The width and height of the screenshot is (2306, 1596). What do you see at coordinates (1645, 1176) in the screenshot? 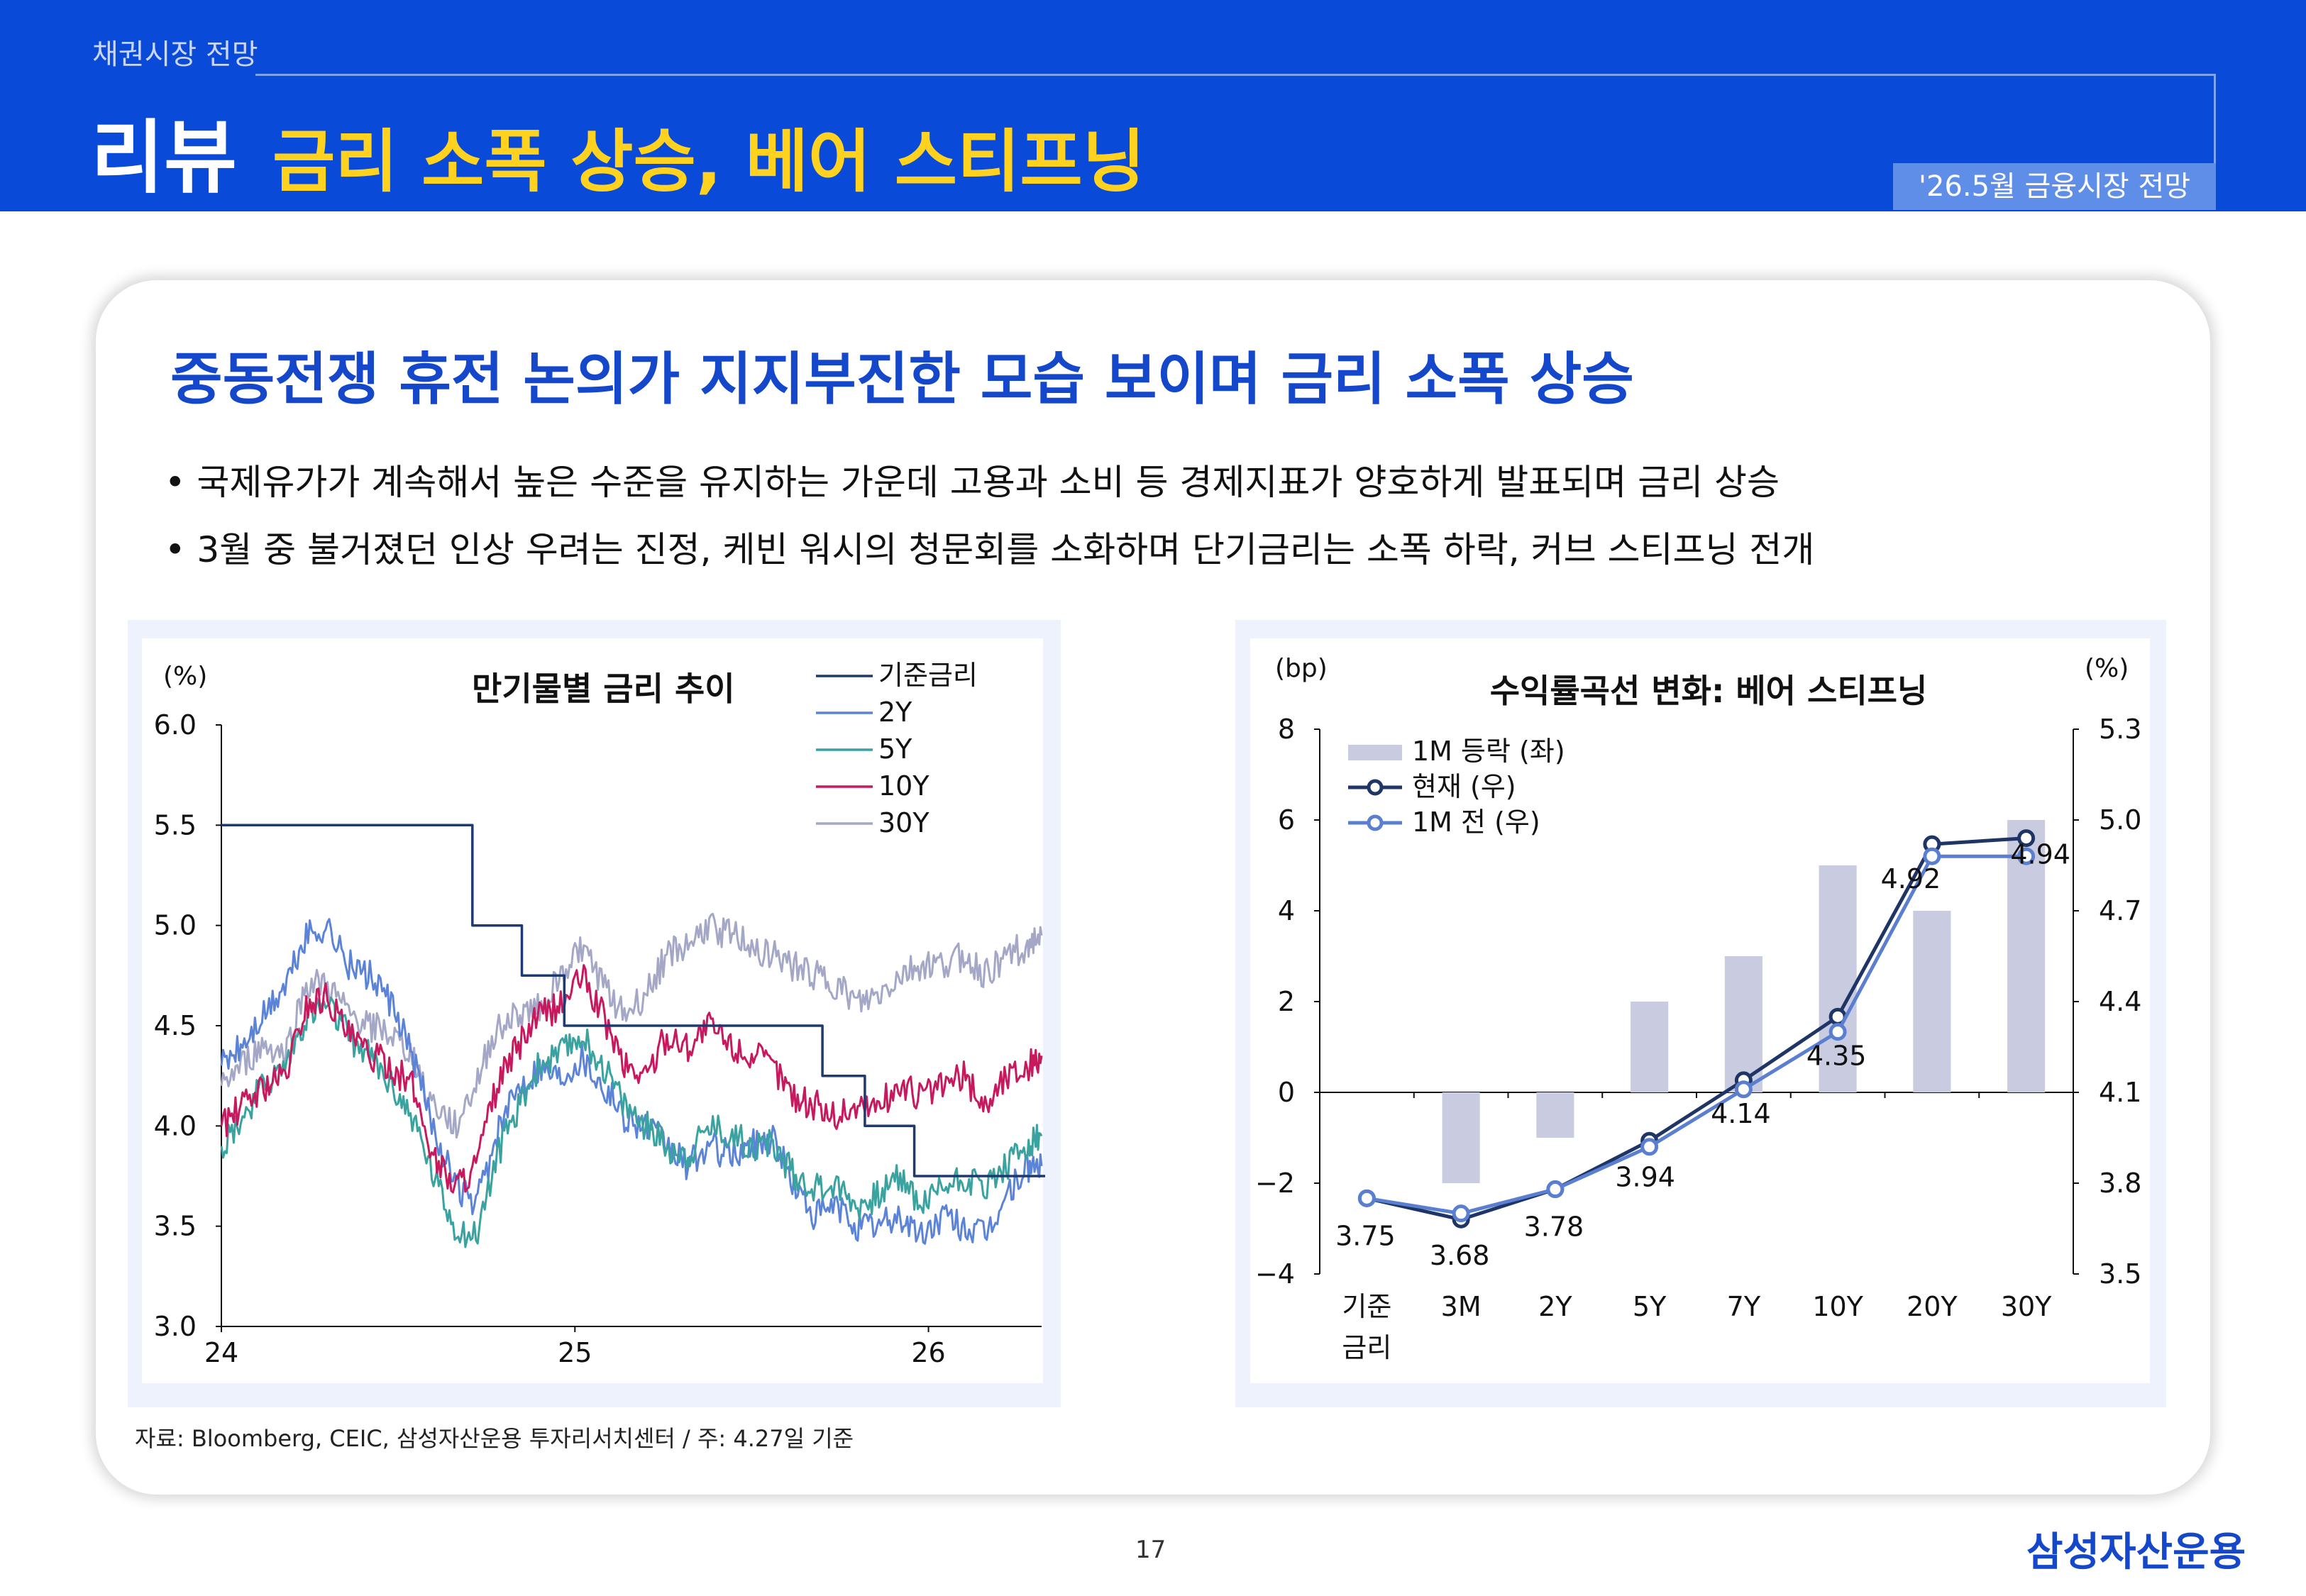
I see `chart2-data-label: 3.94` at bounding box center [1645, 1176].